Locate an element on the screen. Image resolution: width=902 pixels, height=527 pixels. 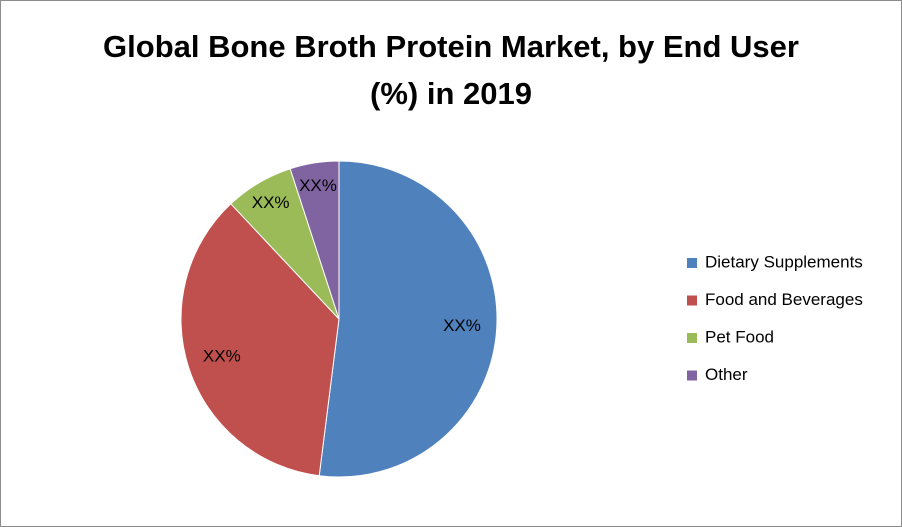
legend-label: Pet Food is located at coordinates (739, 336).